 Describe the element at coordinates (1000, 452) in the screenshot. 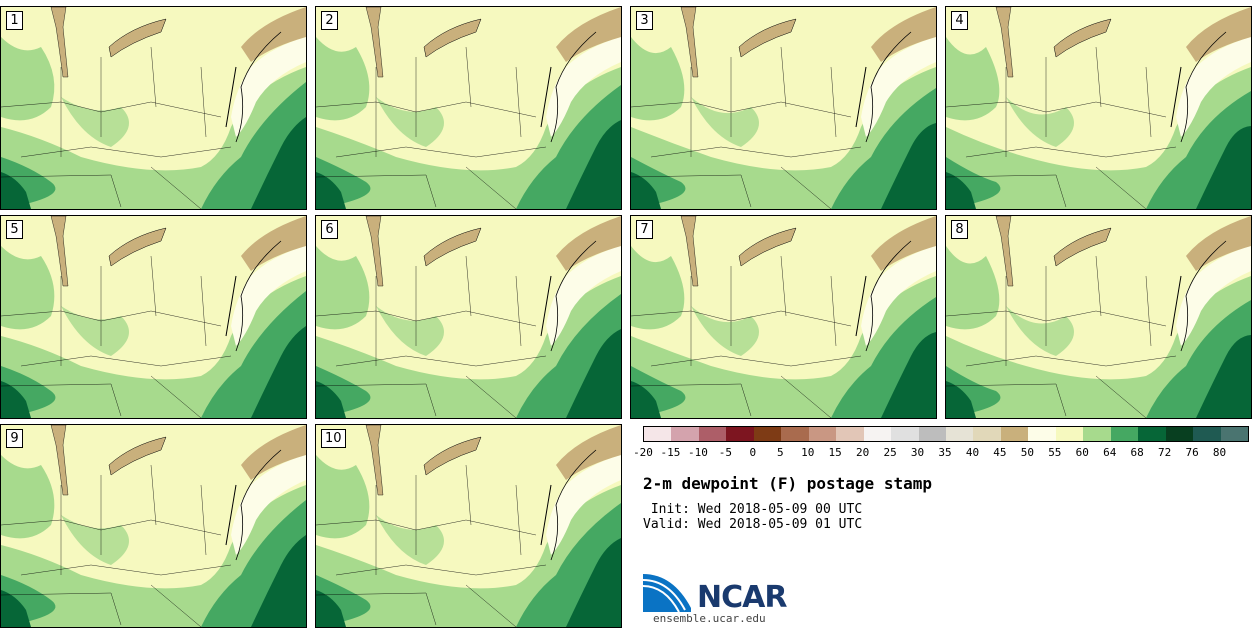

I see `colorbar-tick-label: 45` at that location.